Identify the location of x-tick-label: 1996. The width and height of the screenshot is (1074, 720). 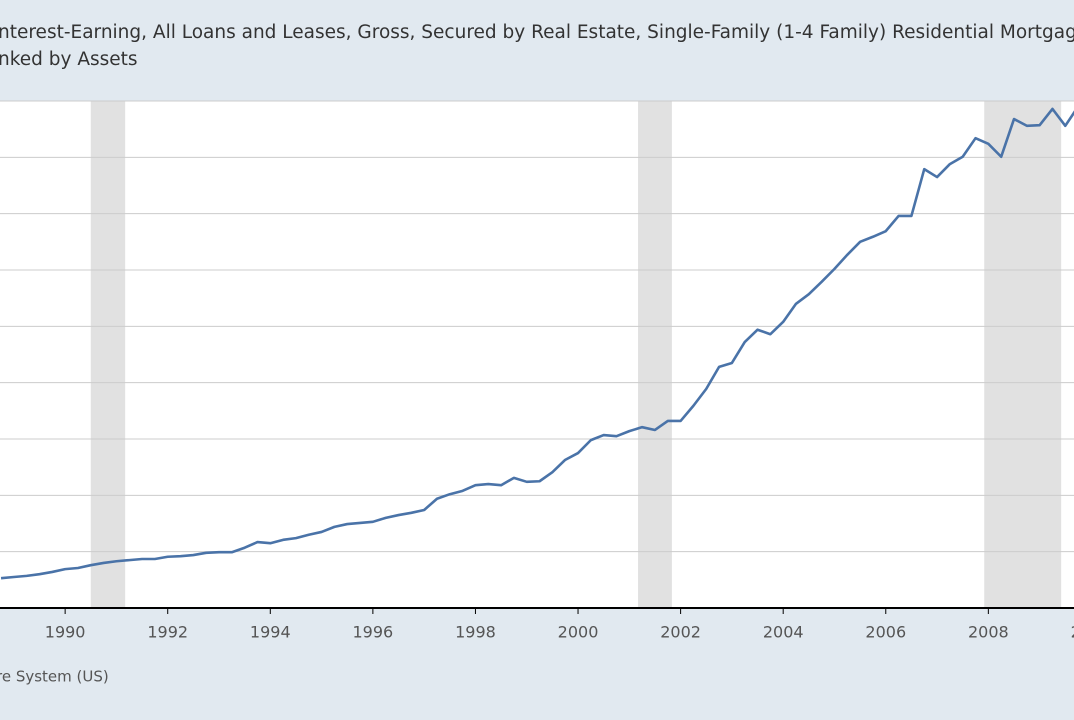
(373, 632).